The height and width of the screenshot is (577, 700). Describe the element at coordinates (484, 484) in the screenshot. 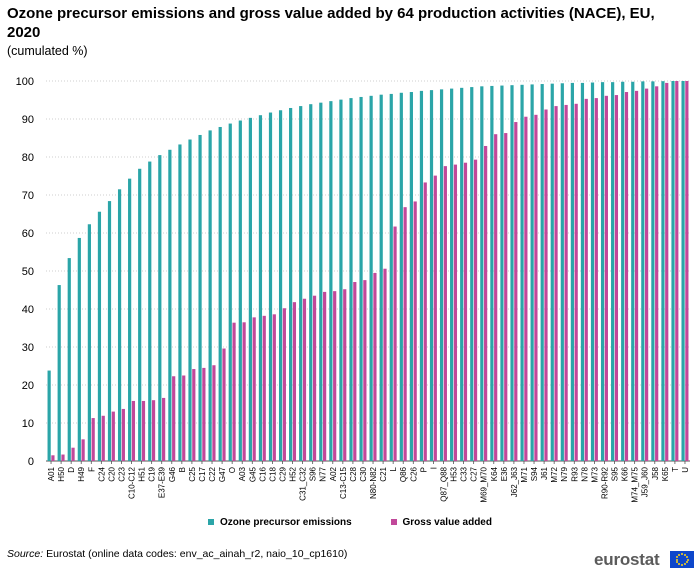

I see `x-tick-label: M69_M70` at that location.